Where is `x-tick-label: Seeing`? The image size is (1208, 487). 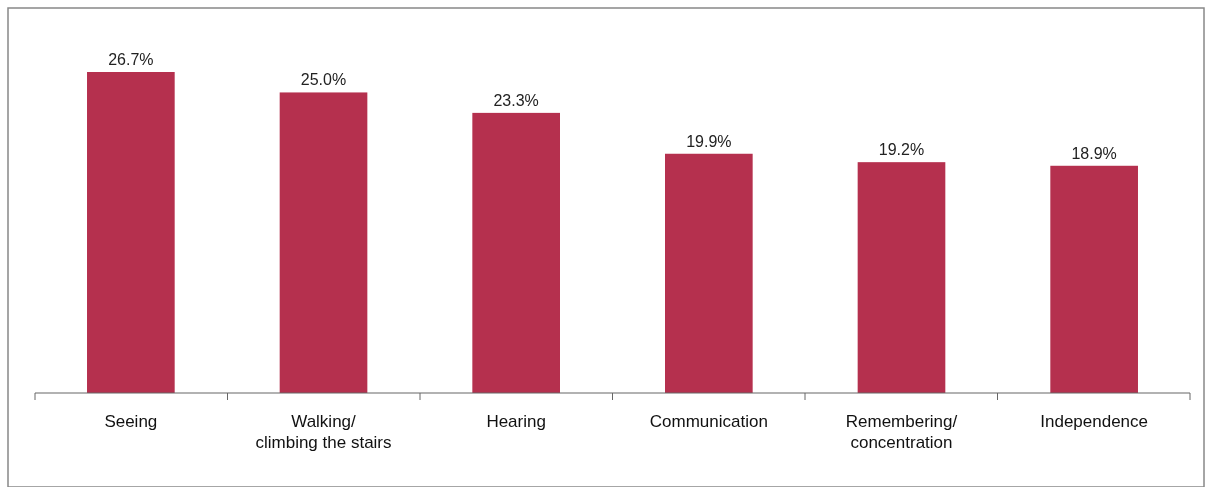 x-tick-label: Seeing is located at coordinates (131, 421).